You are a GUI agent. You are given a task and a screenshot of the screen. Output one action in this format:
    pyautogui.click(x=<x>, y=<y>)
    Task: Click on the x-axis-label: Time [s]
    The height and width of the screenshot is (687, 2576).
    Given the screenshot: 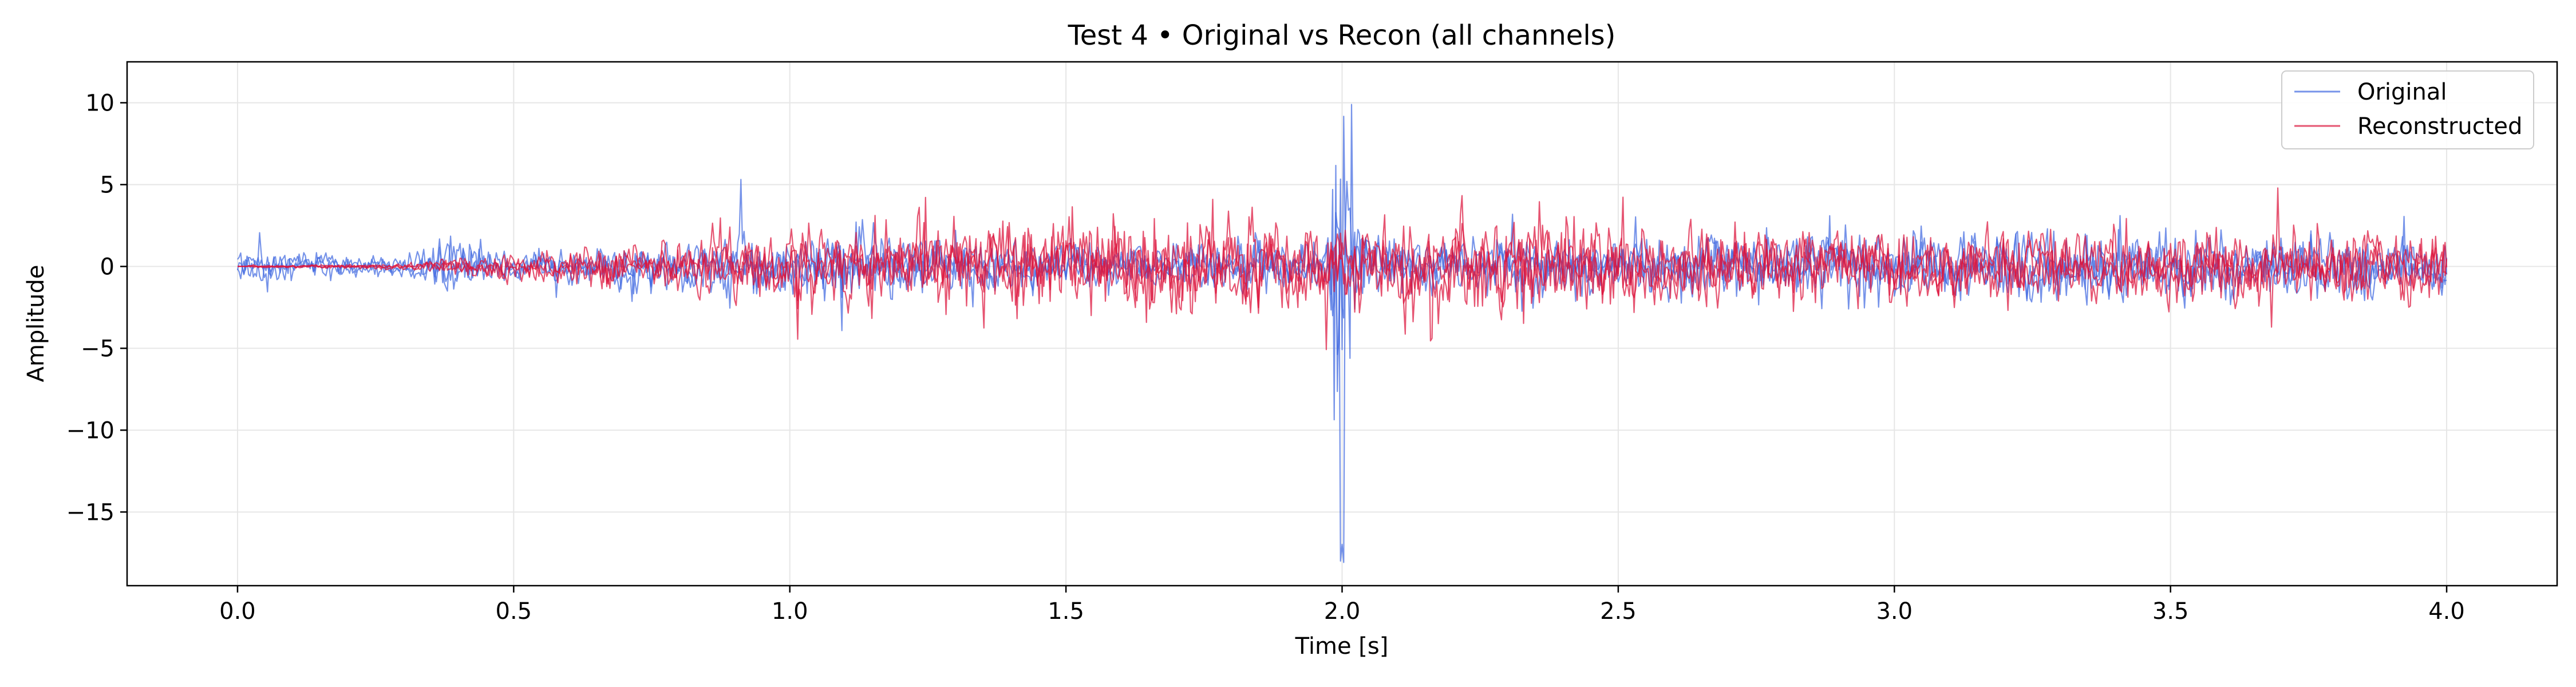 What is the action you would take?
    pyautogui.click(x=1342, y=646)
    